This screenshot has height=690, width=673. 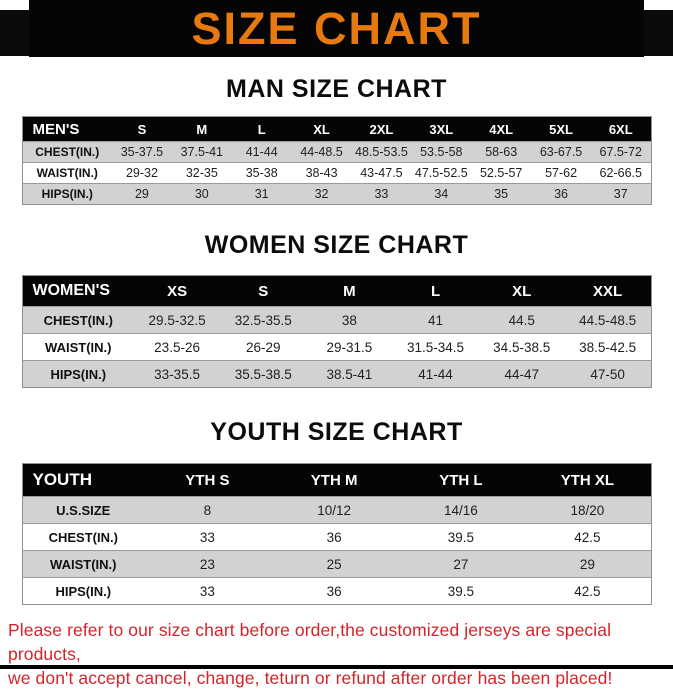 I want to click on size-value: 30, so click(x=201, y=194).